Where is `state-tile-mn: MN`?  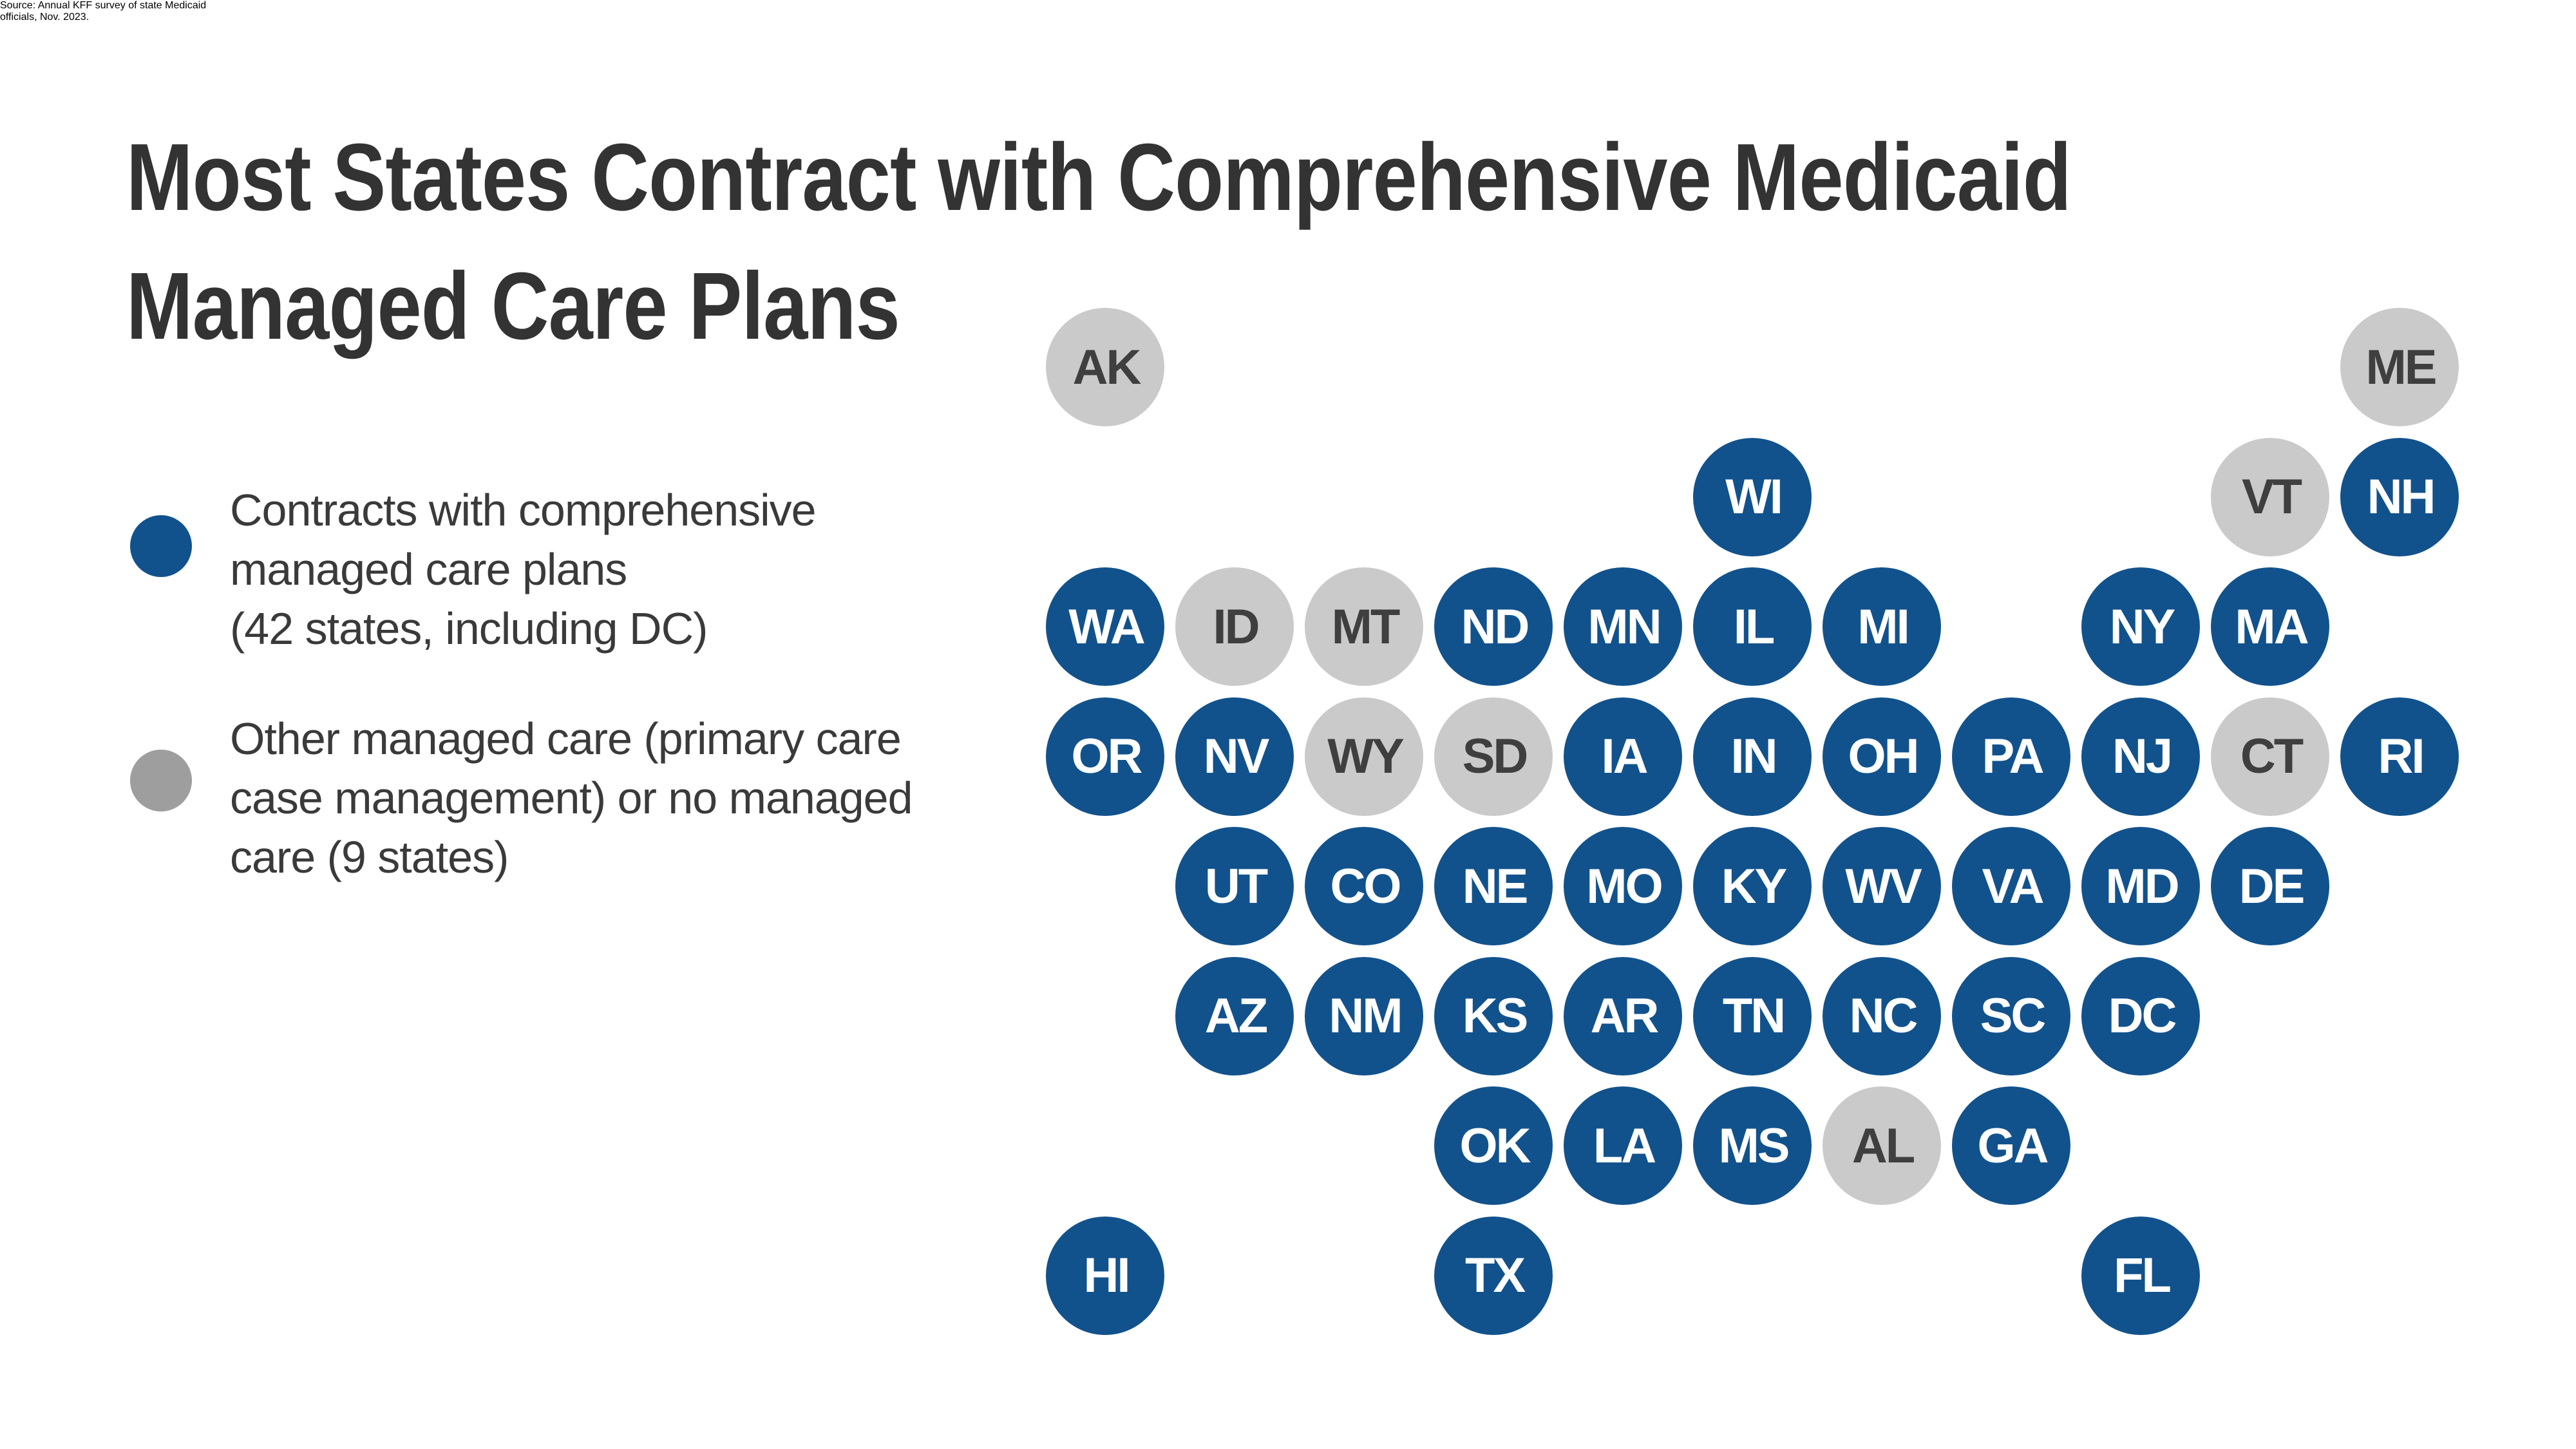
state-tile-mn: MN is located at coordinates (1623, 626).